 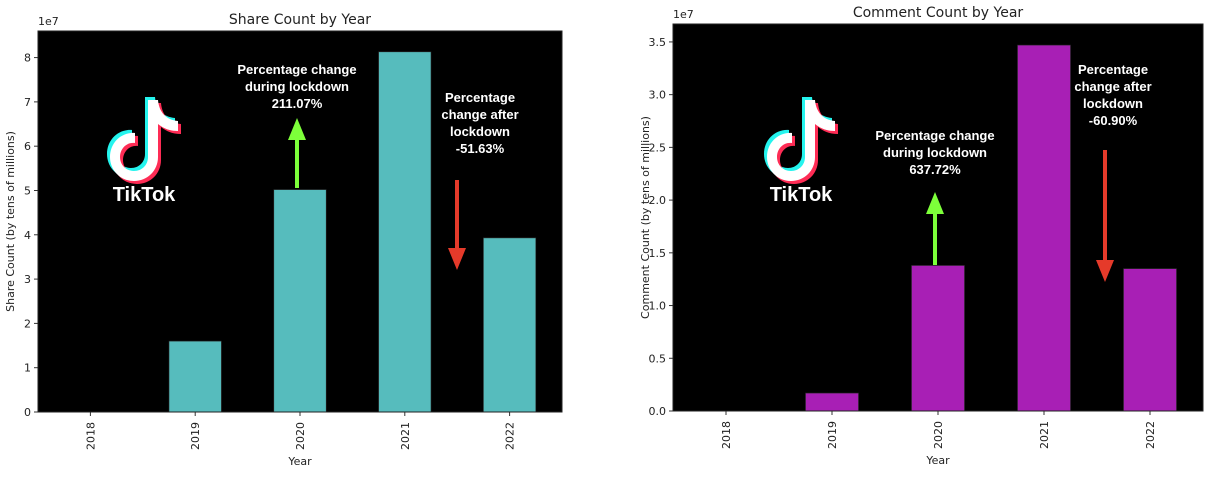 What do you see at coordinates (27, 102) in the screenshot?
I see `y-tick-label: 7` at bounding box center [27, 102].